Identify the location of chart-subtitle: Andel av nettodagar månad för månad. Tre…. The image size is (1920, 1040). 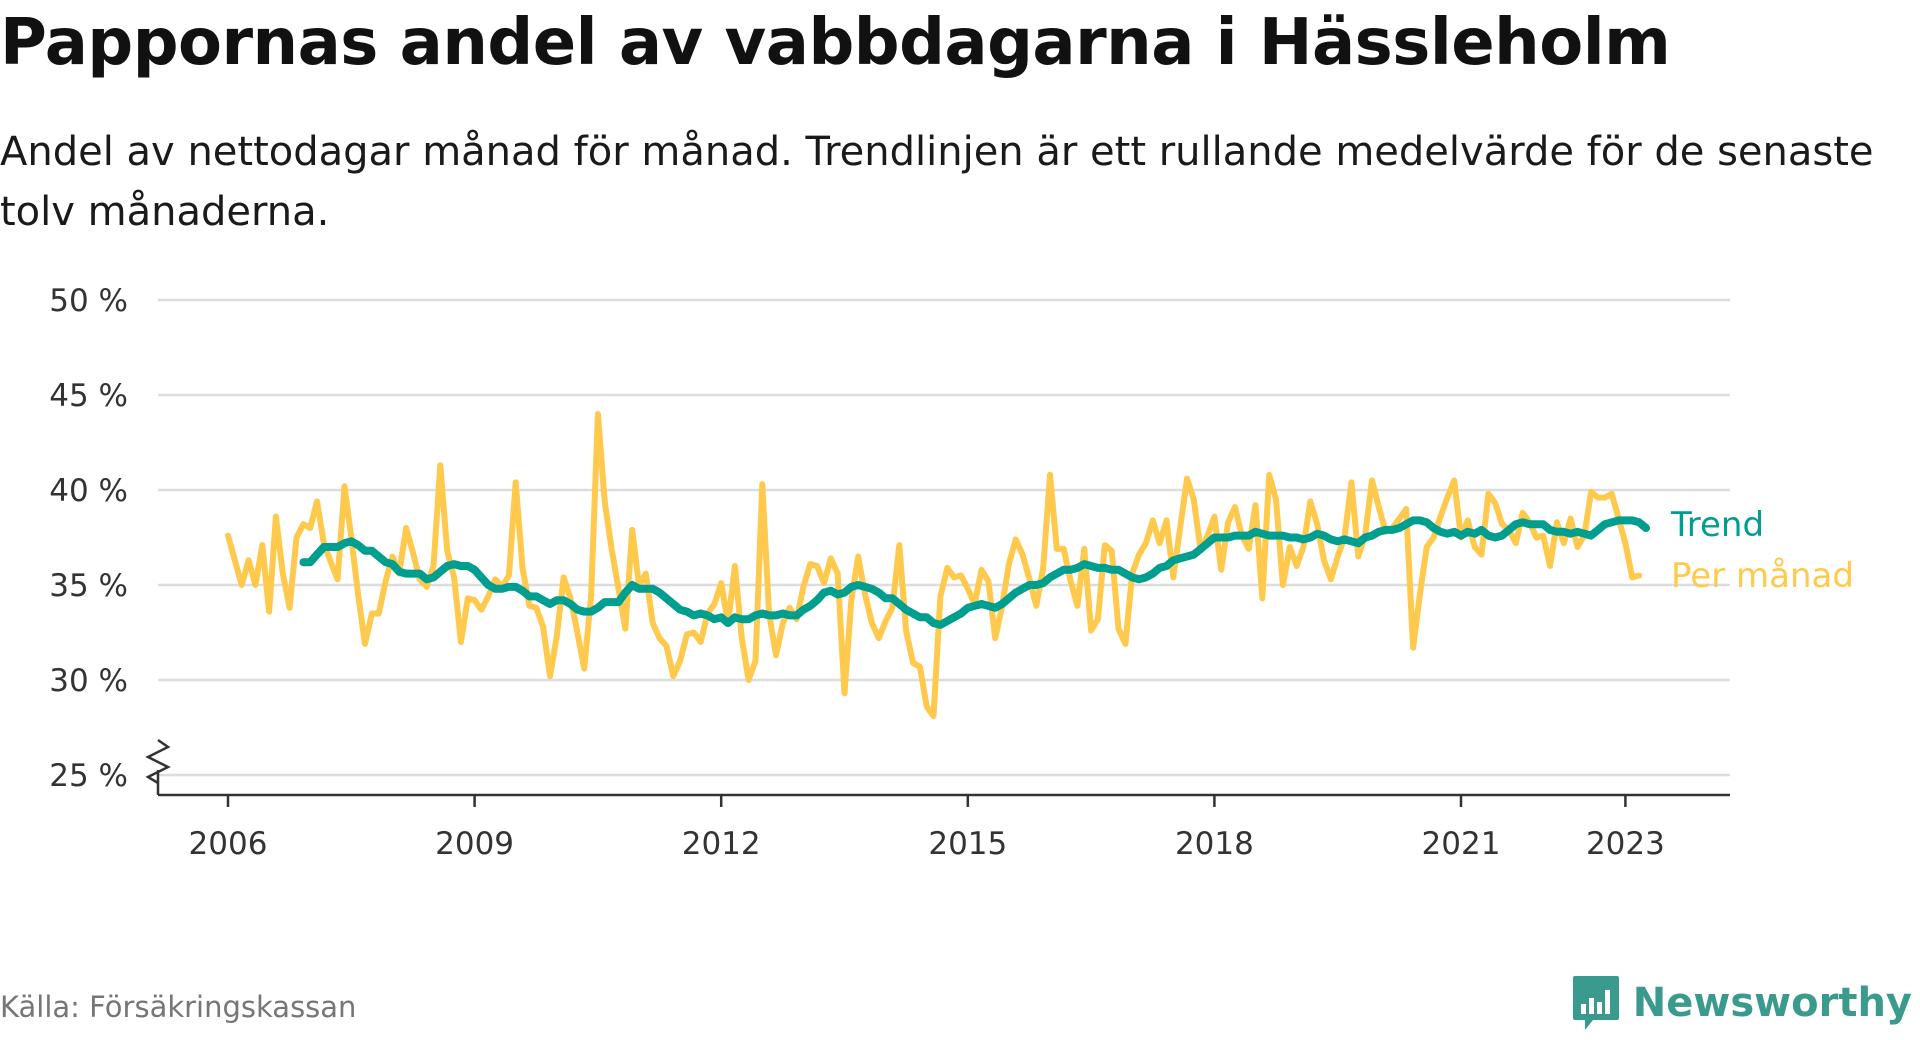
(937, 182).